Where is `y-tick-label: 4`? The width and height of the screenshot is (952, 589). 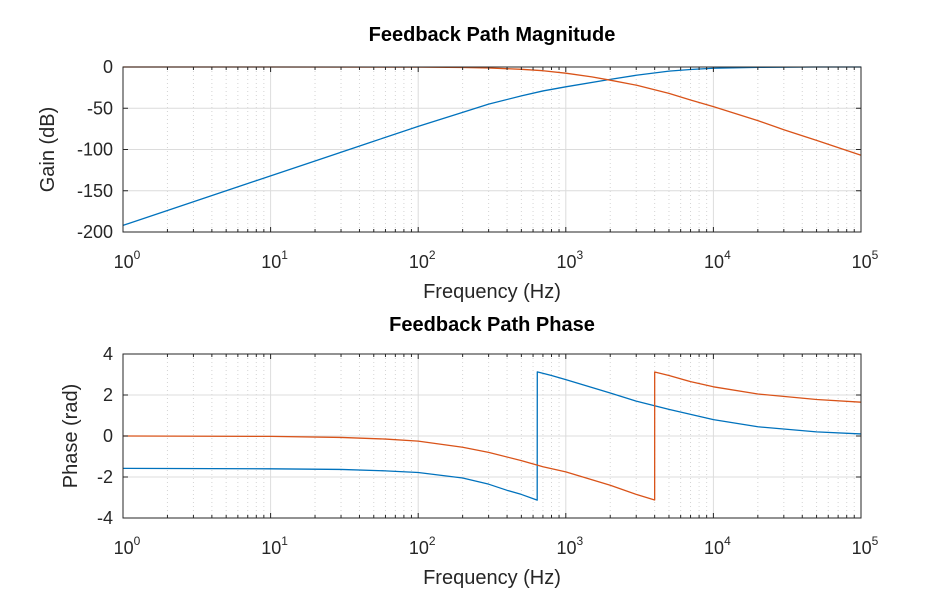 y-tick-label: 4 is located at coordinates (108, 354).